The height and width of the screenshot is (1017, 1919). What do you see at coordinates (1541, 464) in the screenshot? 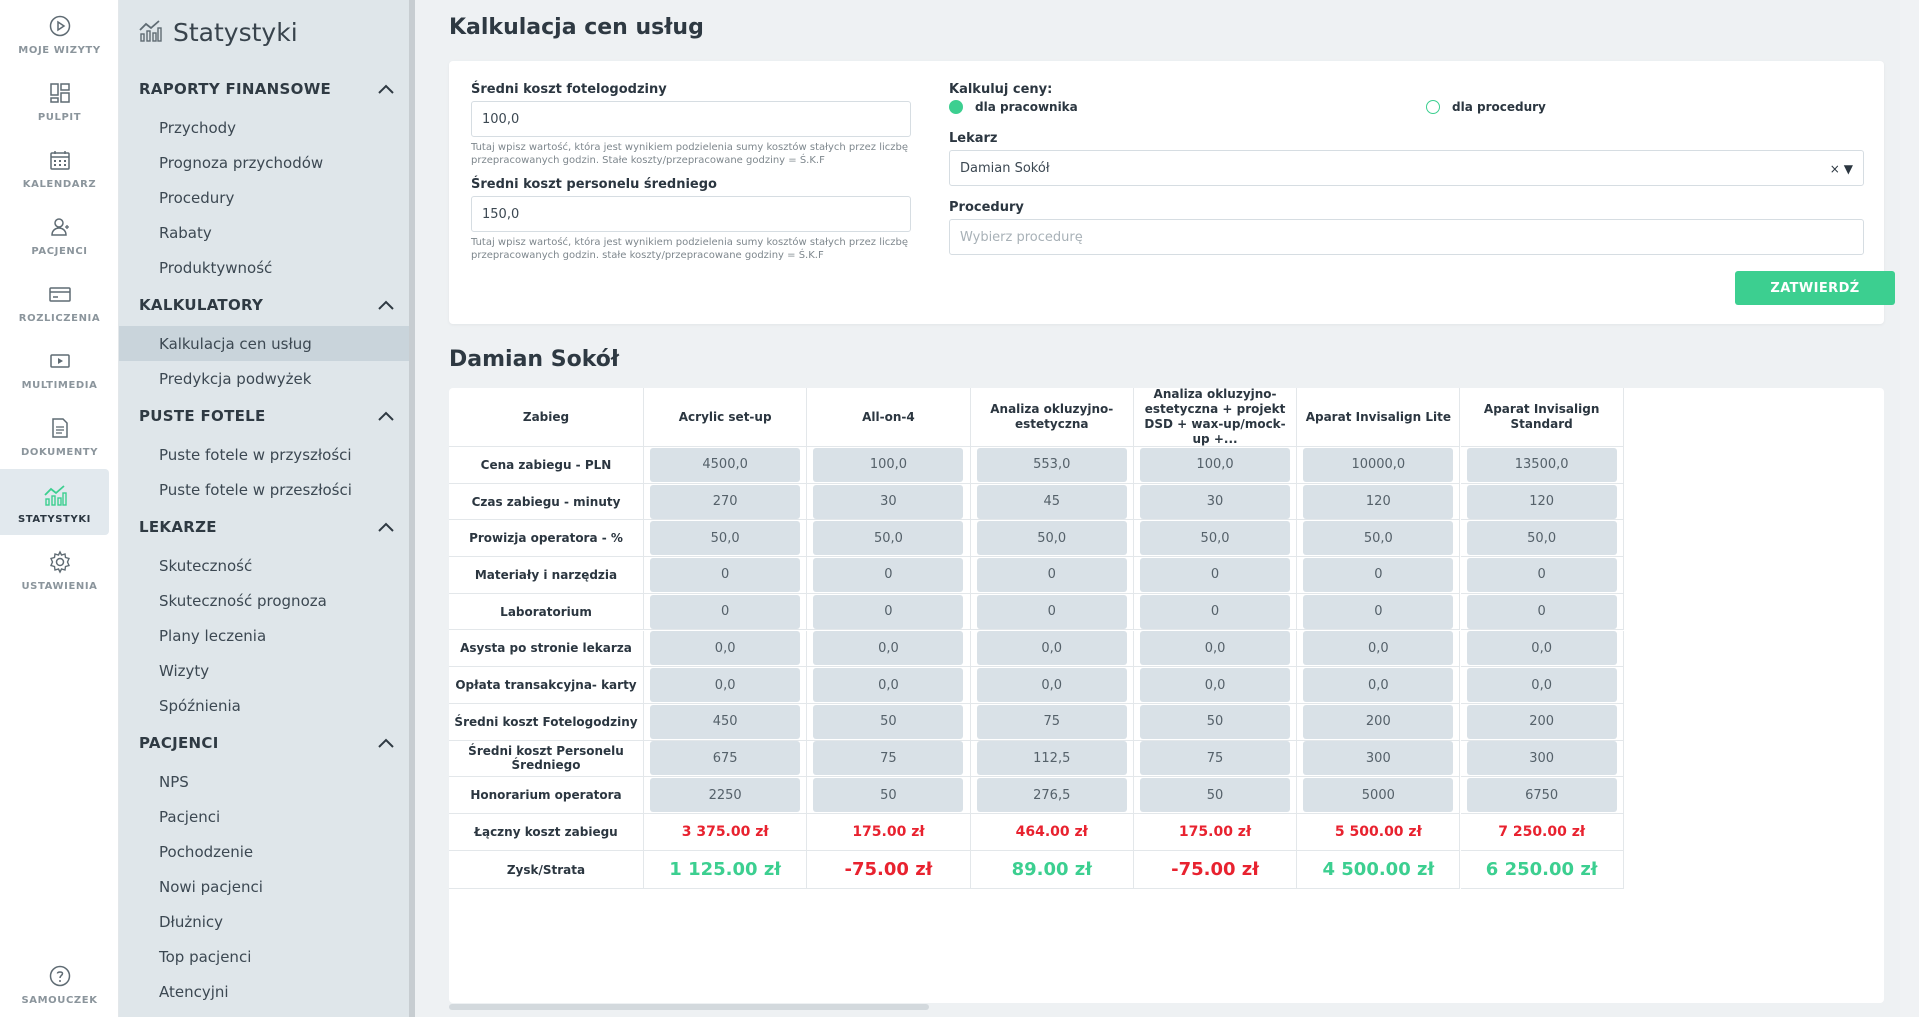
I see `value-input: 13500,0` at bounding box center [1541, 464].